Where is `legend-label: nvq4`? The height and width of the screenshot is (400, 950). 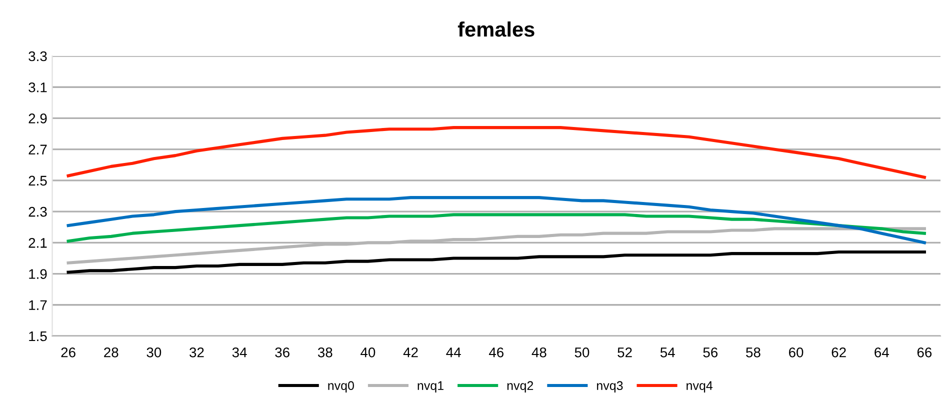
legend-label: nvq4 is located at coordinates (699, 386).